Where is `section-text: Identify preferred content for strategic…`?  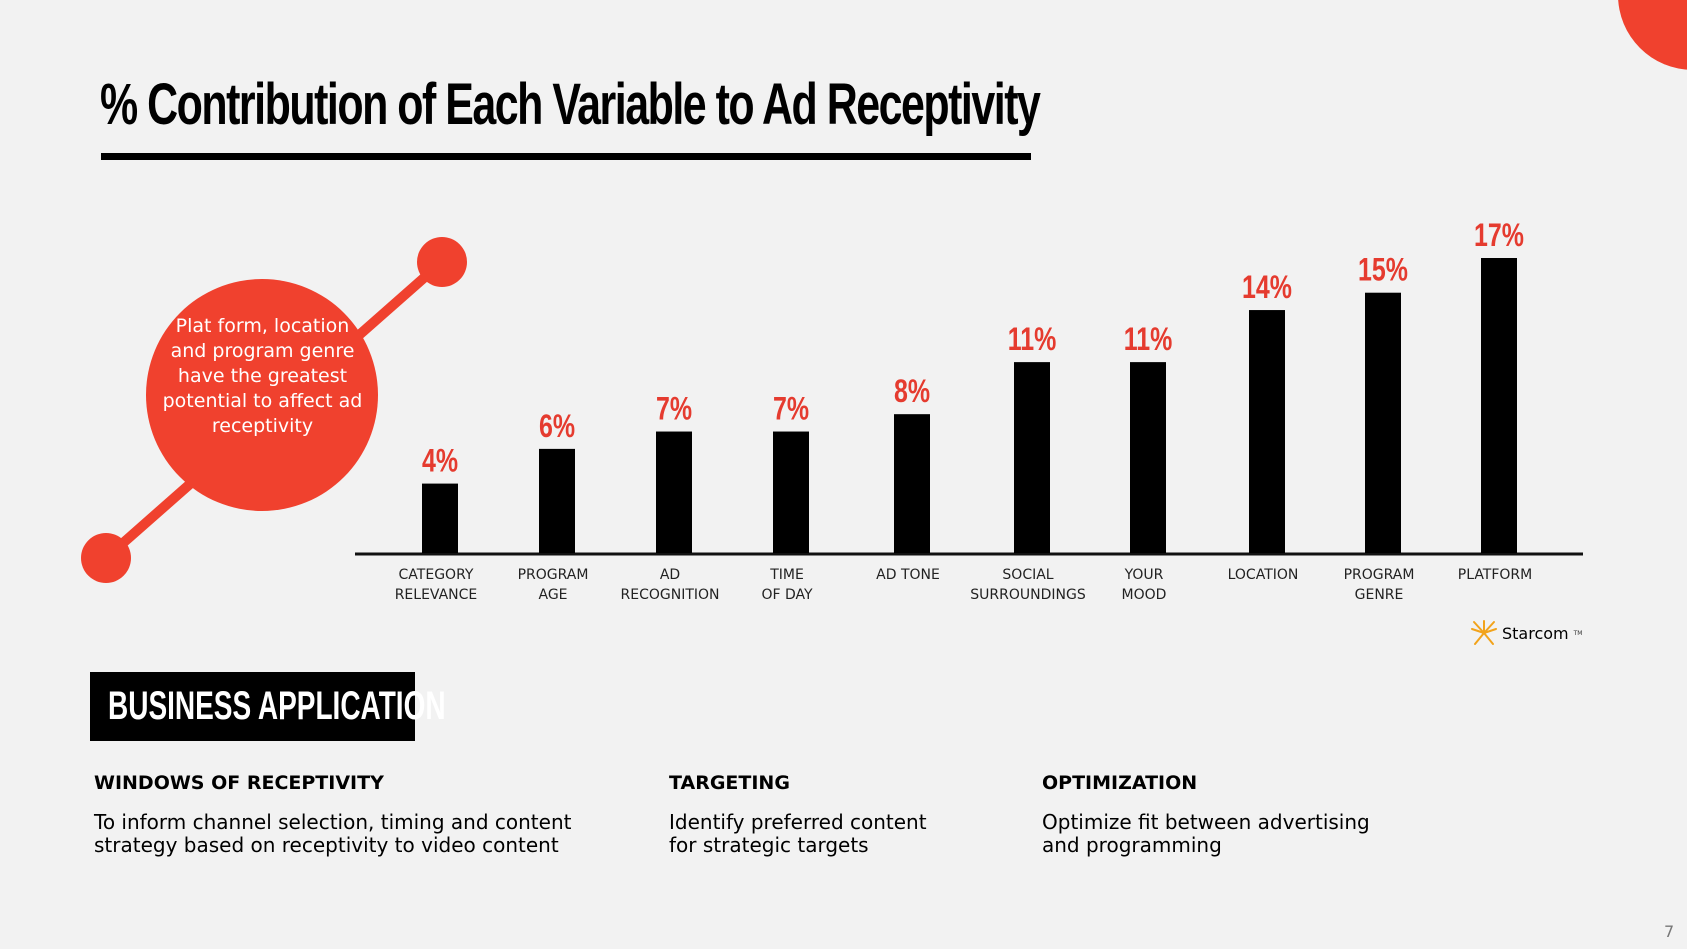
section-text: Identify preferred content for strategic… is located at coordinates (798, 833).